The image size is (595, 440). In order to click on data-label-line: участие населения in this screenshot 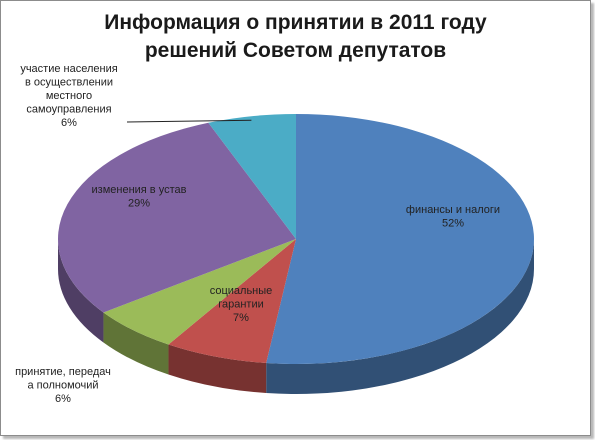, I will do `click(68, 69)`.